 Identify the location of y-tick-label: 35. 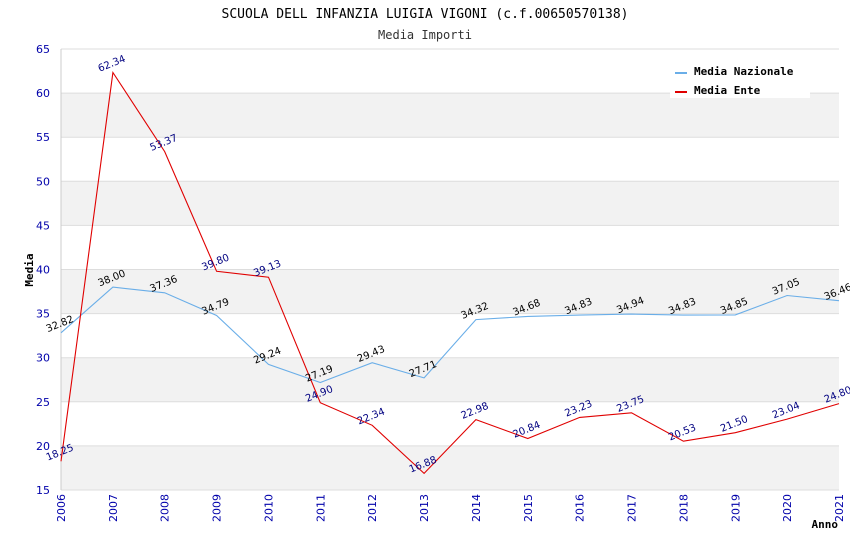
(43, 314).